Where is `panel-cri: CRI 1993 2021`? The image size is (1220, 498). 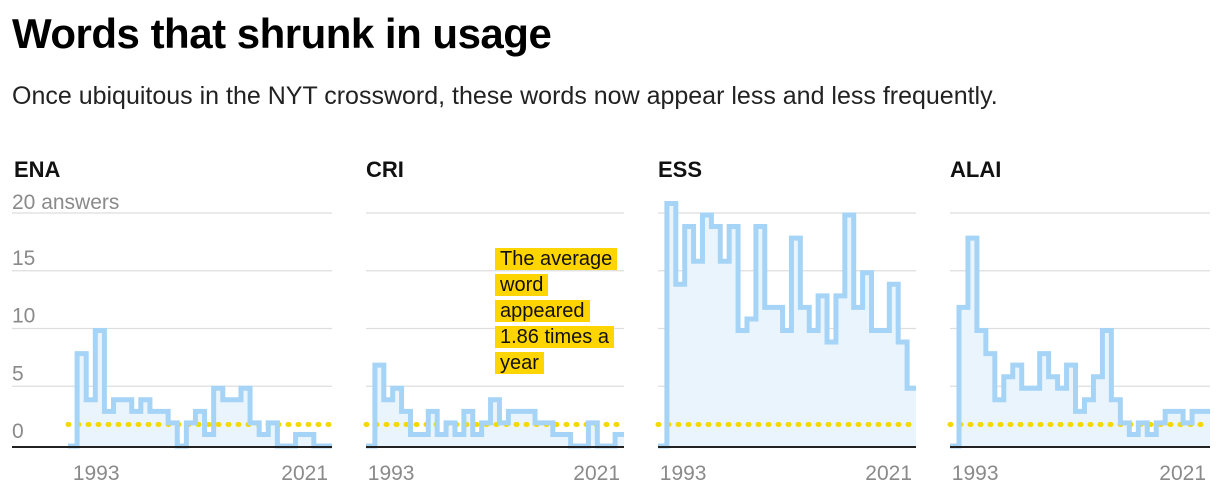 panel-cri: CRI 1993 2021 is located at coordinates (495, 321).